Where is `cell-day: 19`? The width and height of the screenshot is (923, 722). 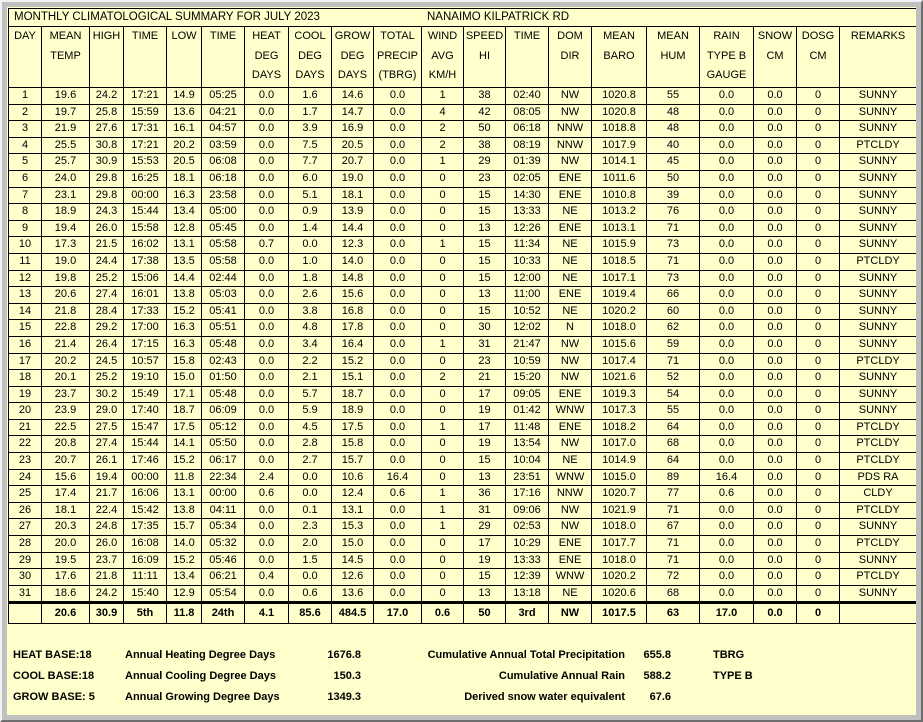
cell-day: 19 is located at coordinates (25, 394).